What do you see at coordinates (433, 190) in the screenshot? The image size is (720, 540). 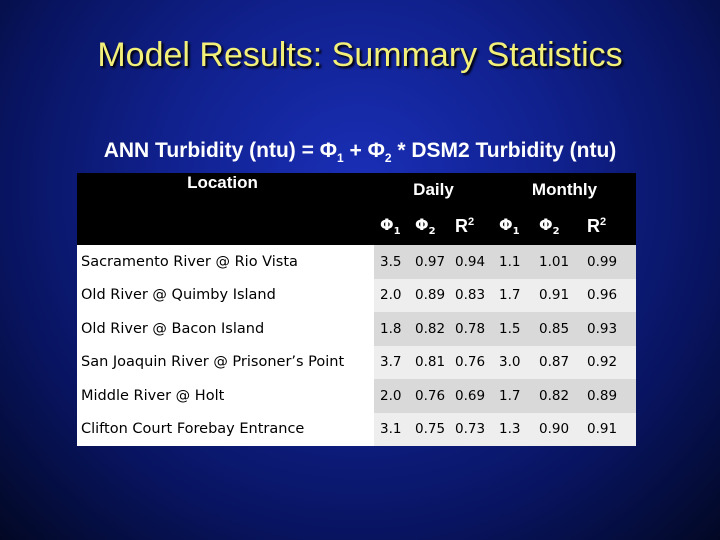 I see `header-daily: Daily` at bounding box center [433, 190].